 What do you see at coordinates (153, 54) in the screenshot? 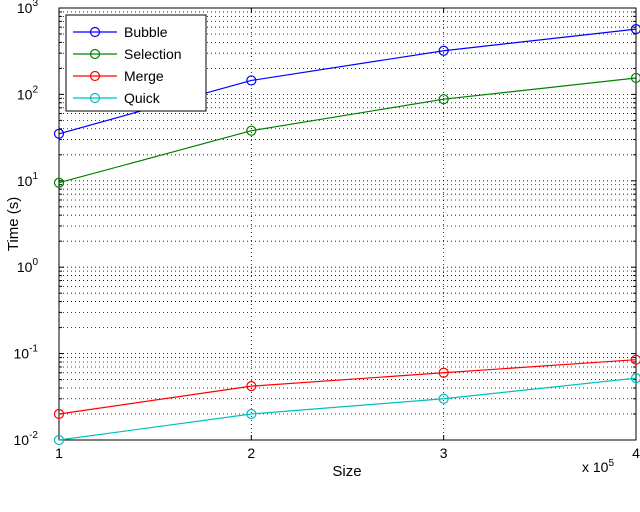
I see `legend-label-selection: Selection` at bounding box center [153, 54].